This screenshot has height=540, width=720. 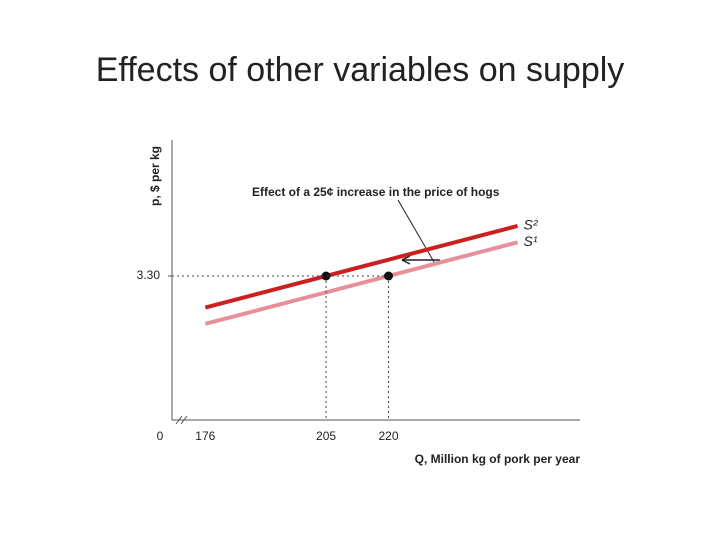 What do you see at coordinates (149, 275) in the screenshot?
I see `y-tick-label: 3.30` at bounding box center [149, 275].